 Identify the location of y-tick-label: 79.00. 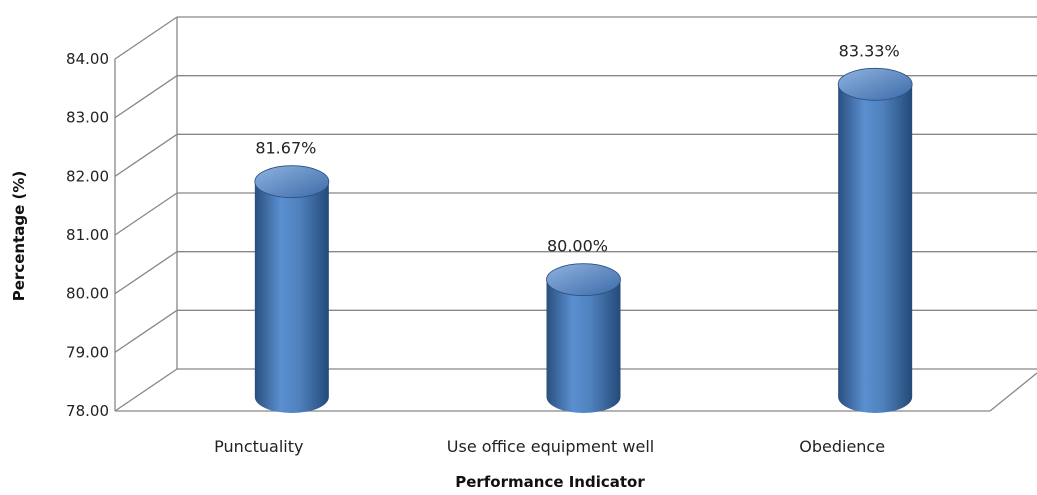
(87, 352).